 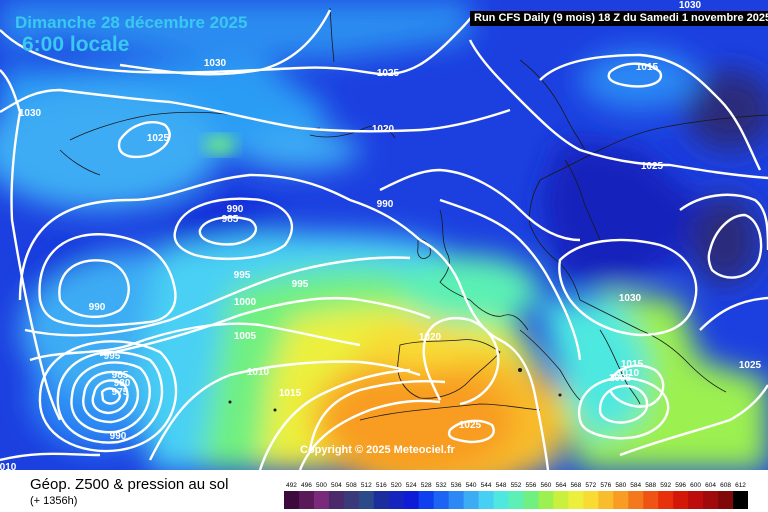 I want to click on legend-value: 492, so click(x=291, y=485).